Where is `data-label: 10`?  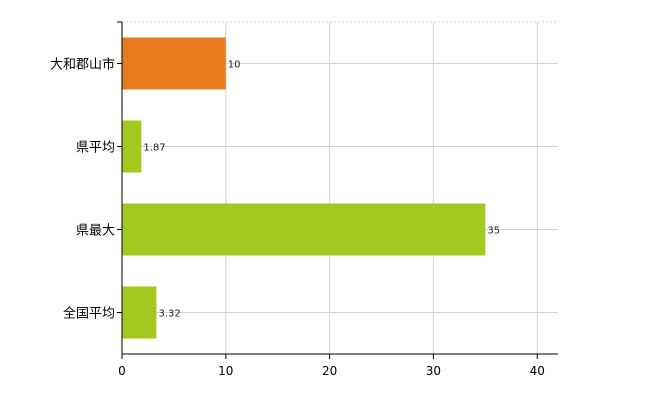 data-label: 10 is located at coordinates (234, 65).